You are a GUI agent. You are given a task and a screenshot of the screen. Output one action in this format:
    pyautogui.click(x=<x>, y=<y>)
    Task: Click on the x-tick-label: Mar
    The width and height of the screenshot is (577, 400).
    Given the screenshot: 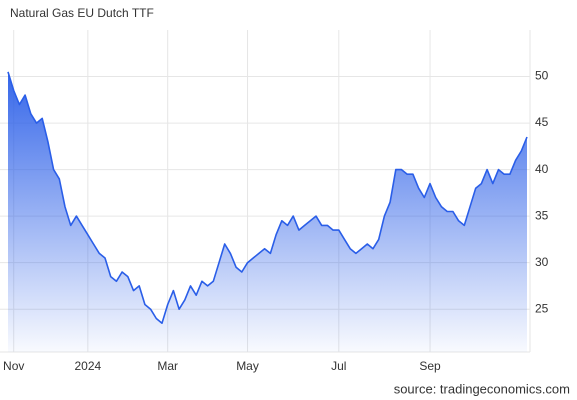 What is the action you would take?
    pyautogui.click(x=167, y=366)
    